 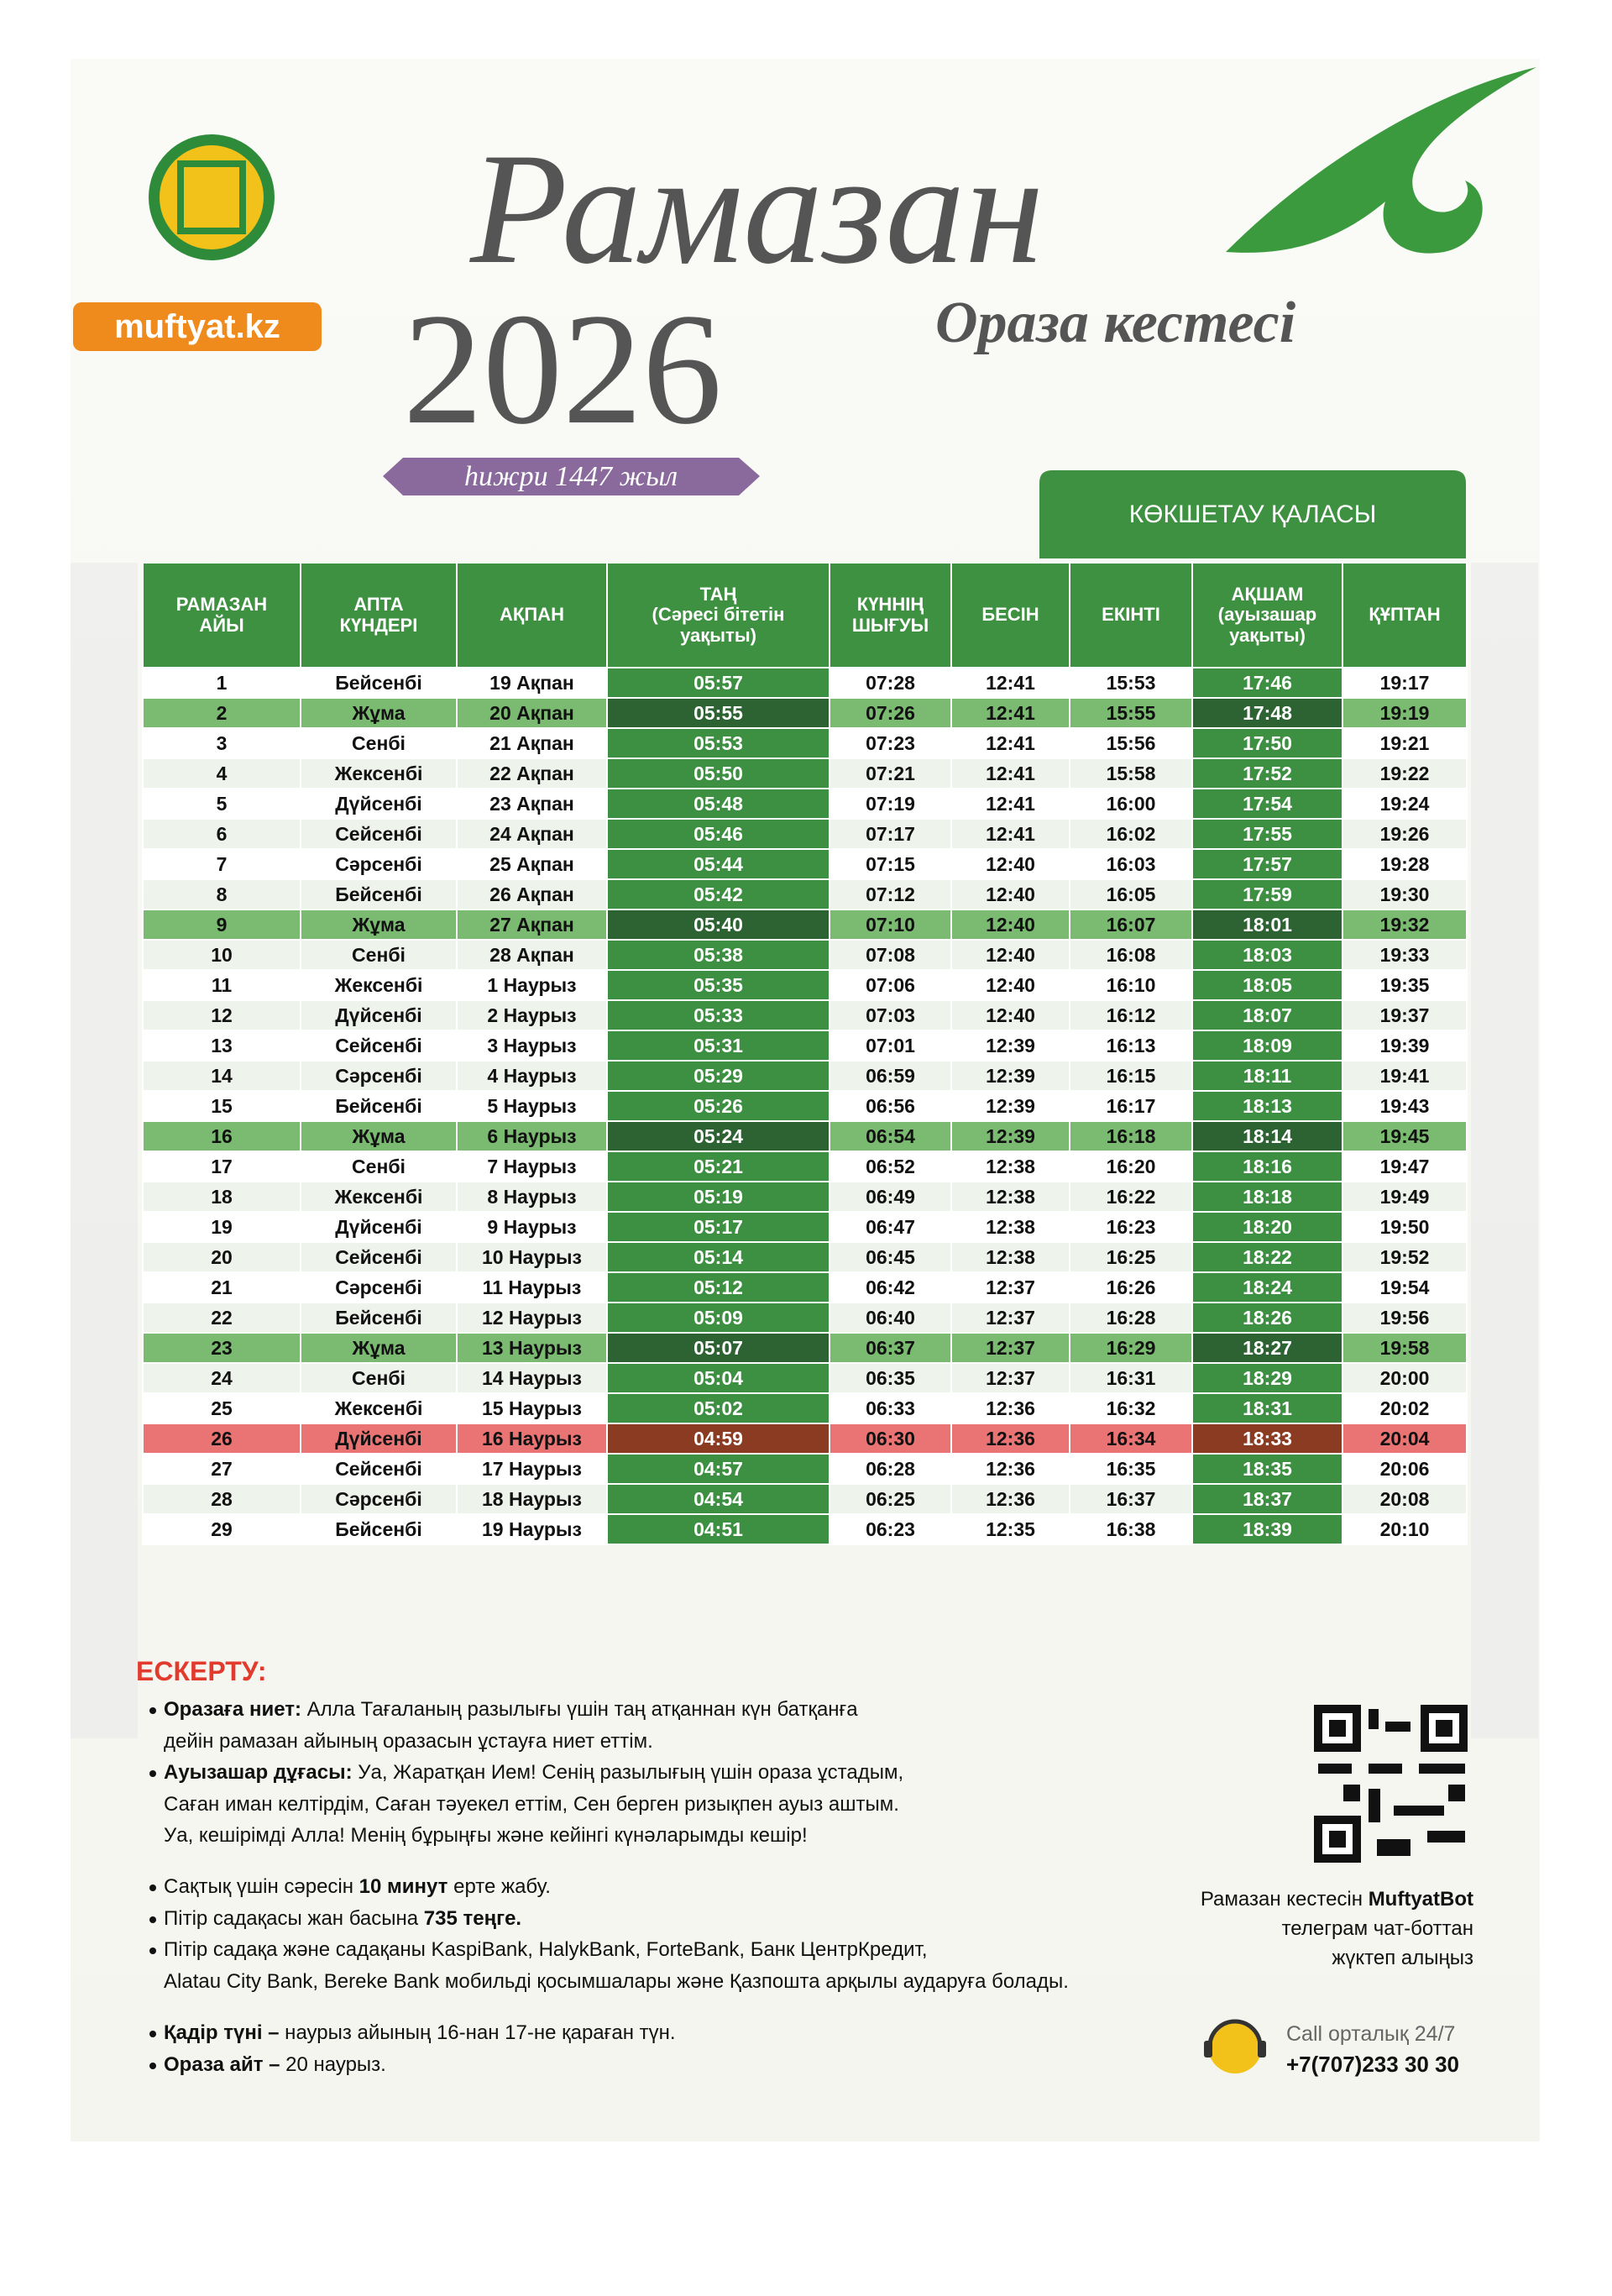 What do you see at coordinates (562, 369) in the screenshot?
I see `year: 2026` at bounding box center [562, 369].